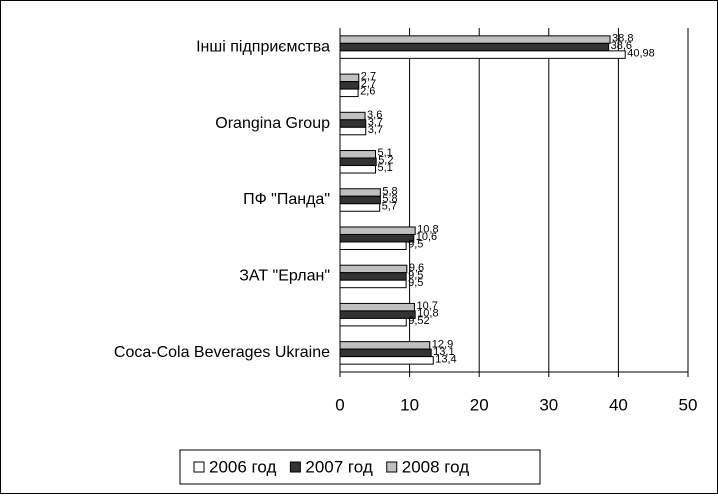 This screenshot has height=499, width=718. What do you see at coordinates (242, 466) in the screenshot?
I see `legend-label: 2006 год` at bounding box center [242, 466].